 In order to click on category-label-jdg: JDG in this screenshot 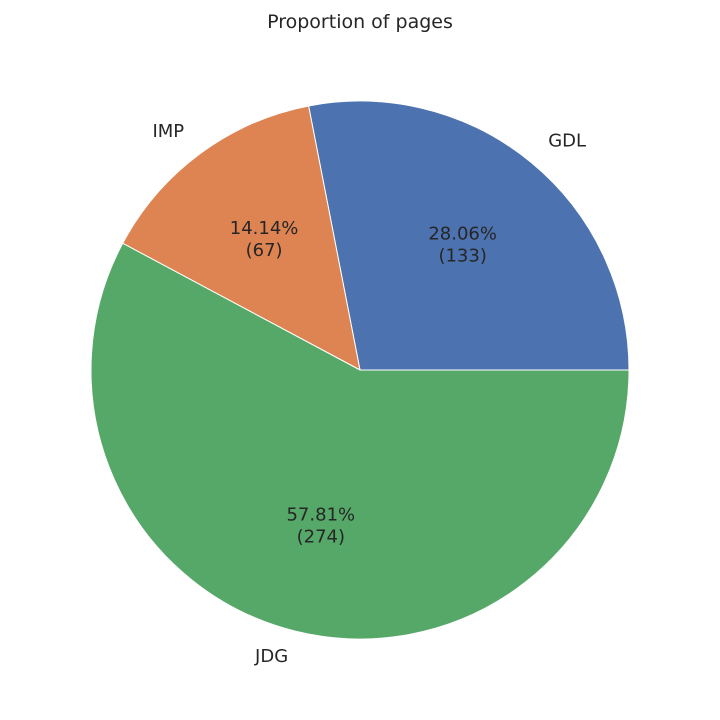, I will do `click(271, 656)`.